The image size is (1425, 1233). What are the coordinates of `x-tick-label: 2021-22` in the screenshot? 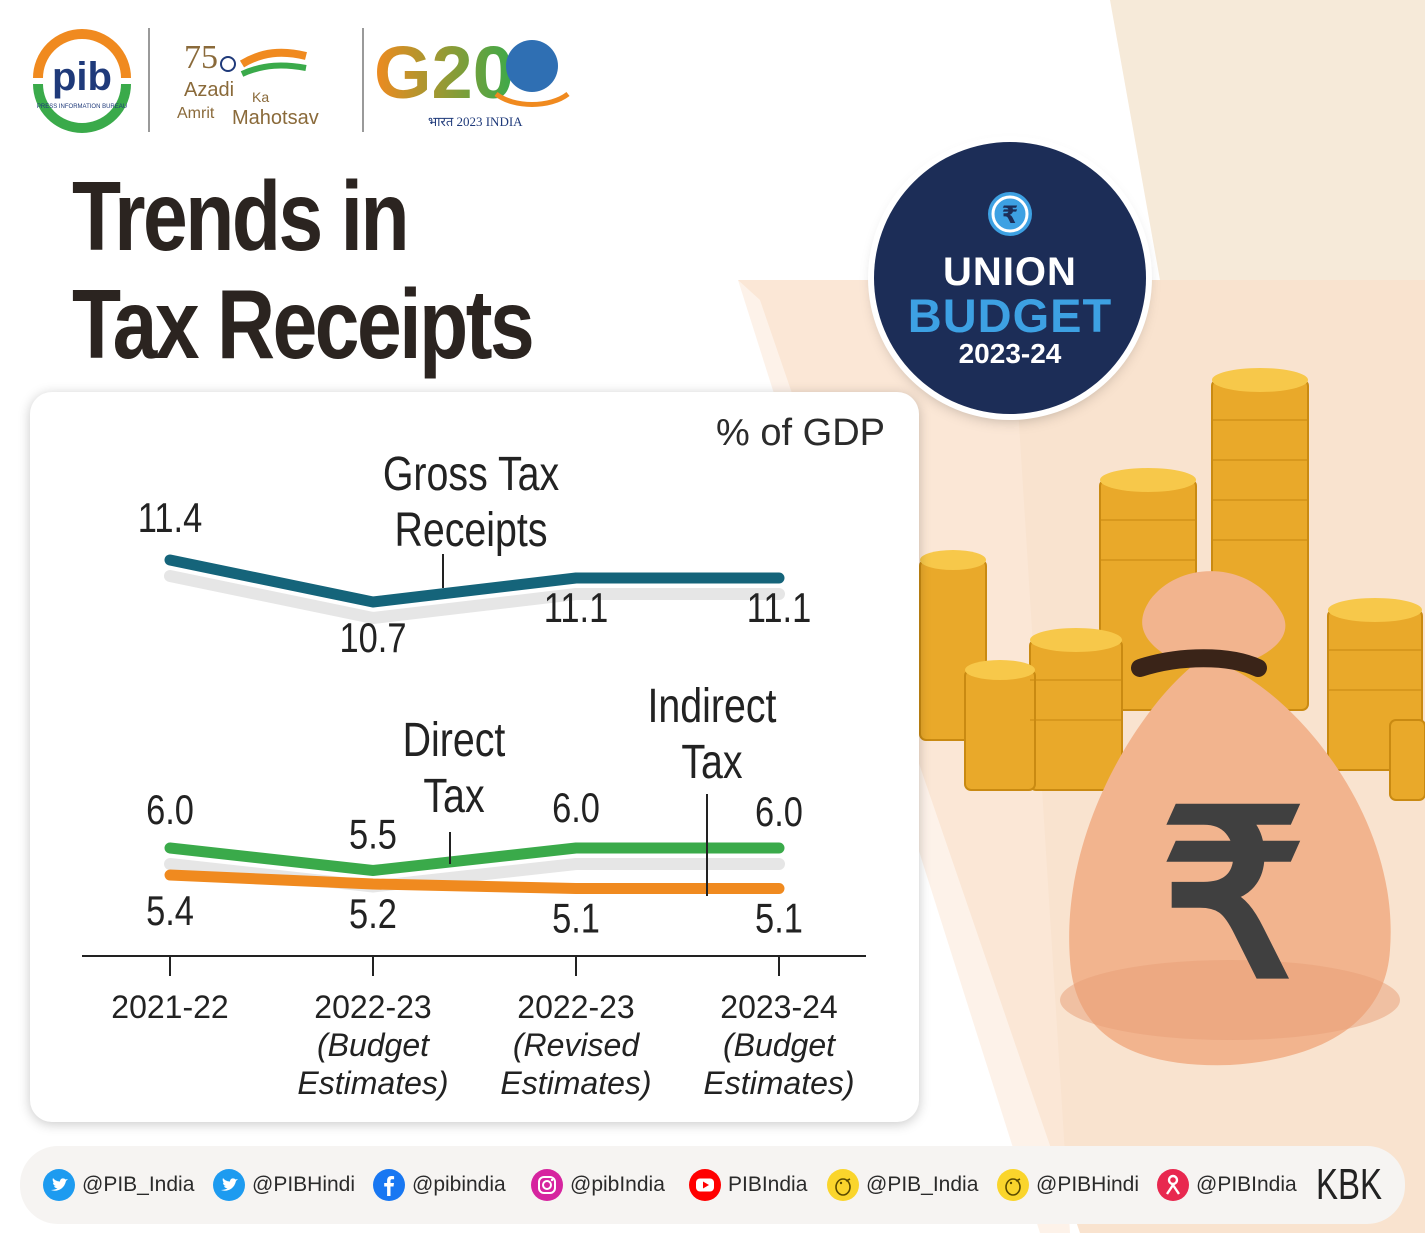 It's located at (169, 1007).